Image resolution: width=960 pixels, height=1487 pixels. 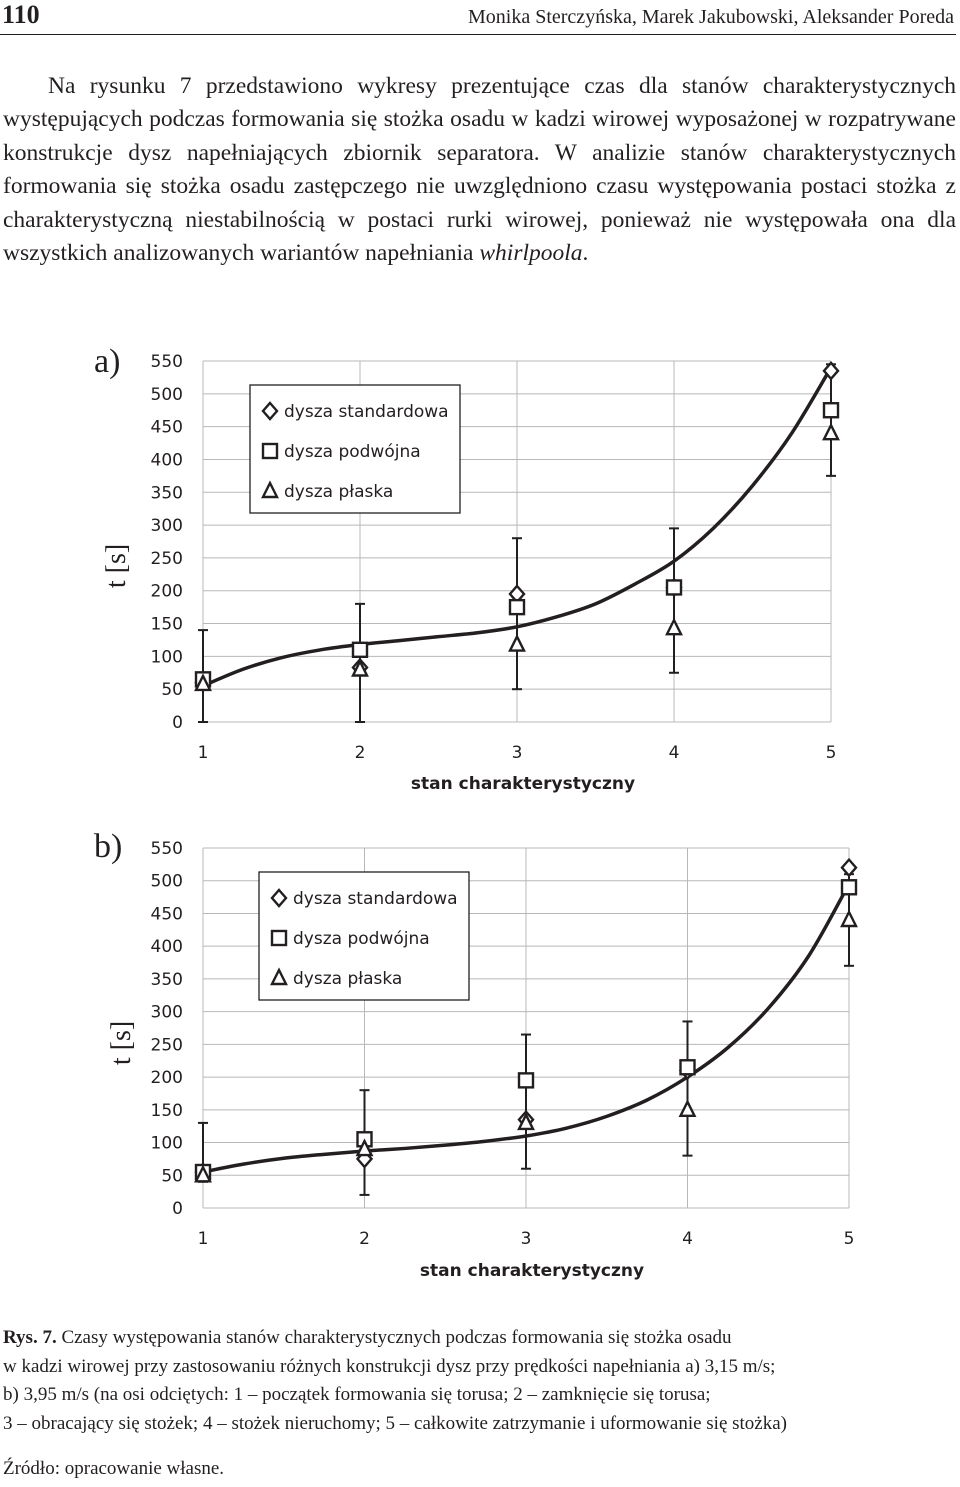 What do you see at coordinates (114, 1468) in the screenshot?
I see `figure-source: Źródło: opracowanie własne.` at bounding box center [114, 1468].